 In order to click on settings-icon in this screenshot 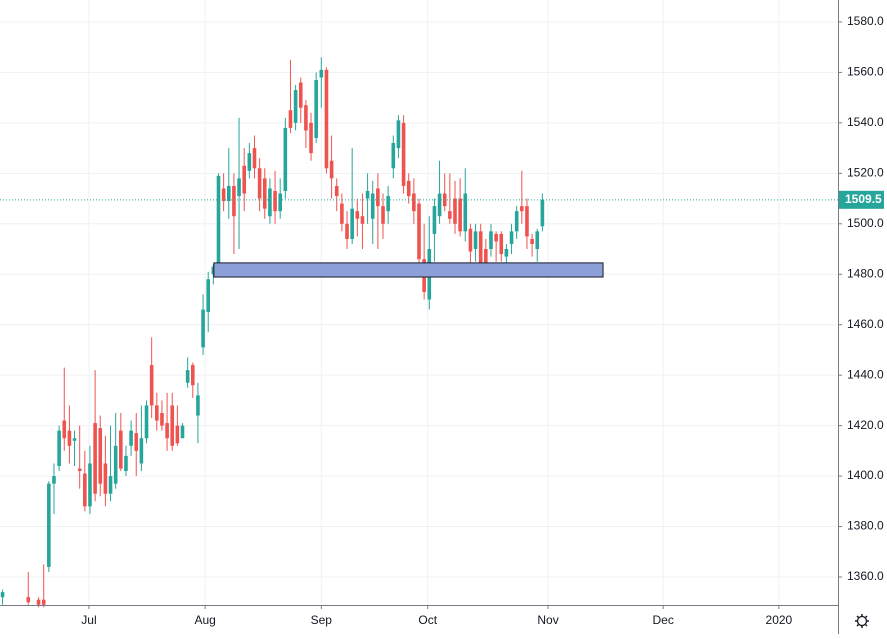, I will do `click(862, 621)`.